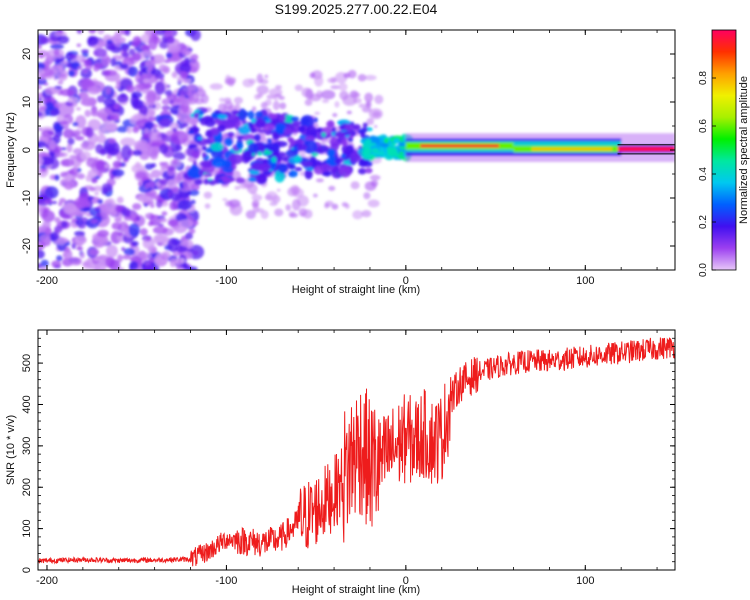 The image size is (750, 600). I want to click on y-tick-label: -10, so click(27, 198).